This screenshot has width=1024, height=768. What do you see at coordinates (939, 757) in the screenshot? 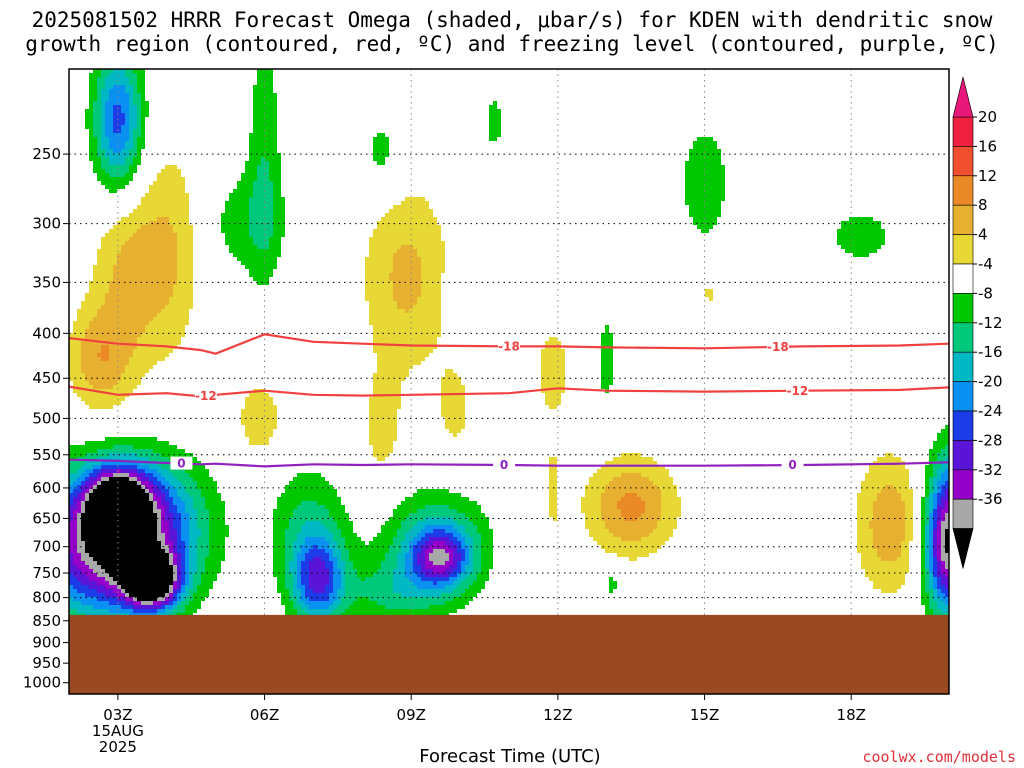
I see `credit-link: coolwx.com/models` at bounding box center [939, 757].